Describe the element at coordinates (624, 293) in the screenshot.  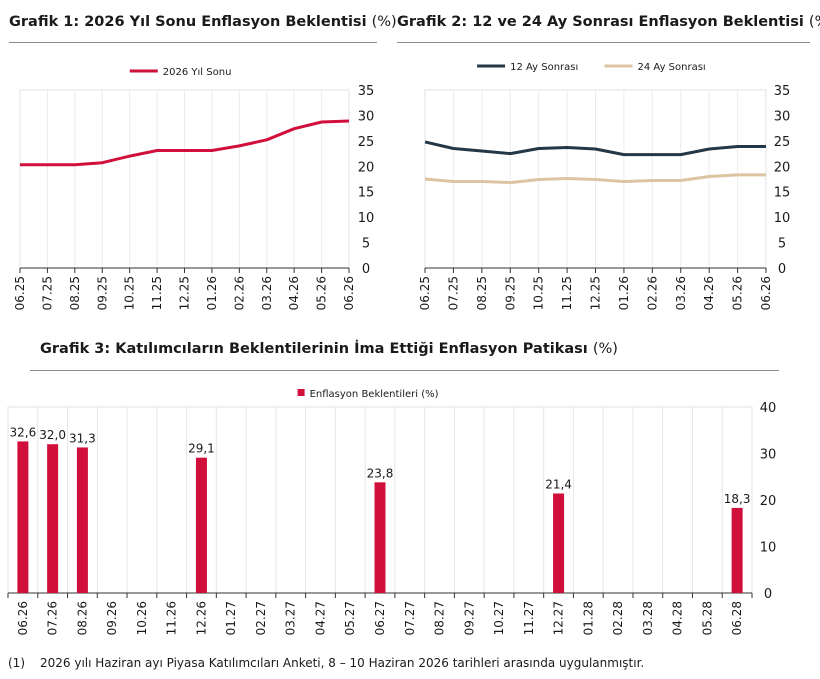
I see `chart2-x-tick-label: 01.26` at that location.